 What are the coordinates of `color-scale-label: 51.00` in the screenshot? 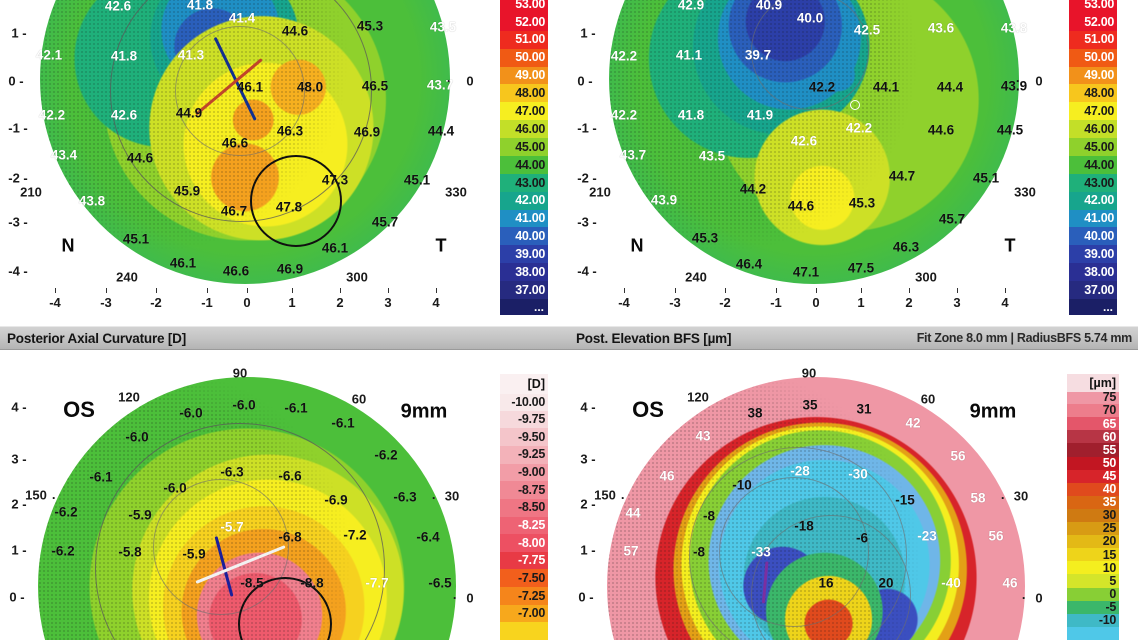 It's located at (530, 39).